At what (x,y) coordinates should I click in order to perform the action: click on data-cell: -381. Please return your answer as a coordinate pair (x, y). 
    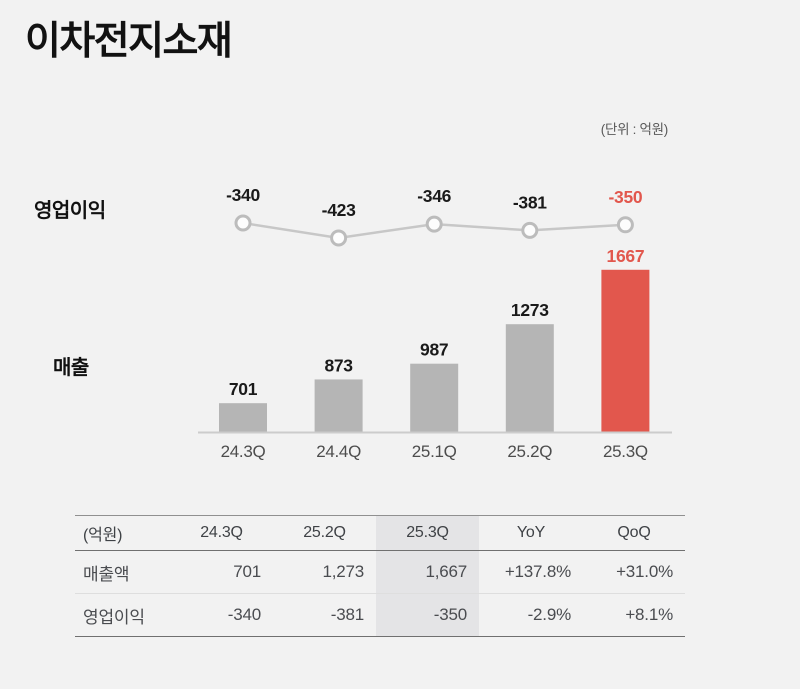
    Looking at the image, I should click on (347, 614).